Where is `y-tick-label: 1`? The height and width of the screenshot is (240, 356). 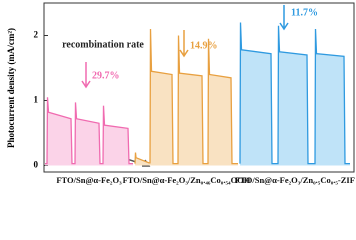
y-tick-label: 1 is located at coordinates (36, 100).